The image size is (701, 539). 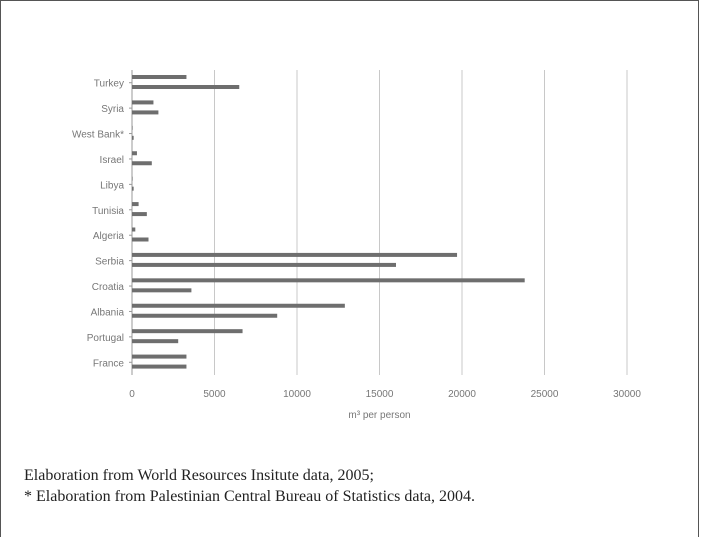 I want to click on x-axis-label: m³ per person, so click(x=379, y=415).